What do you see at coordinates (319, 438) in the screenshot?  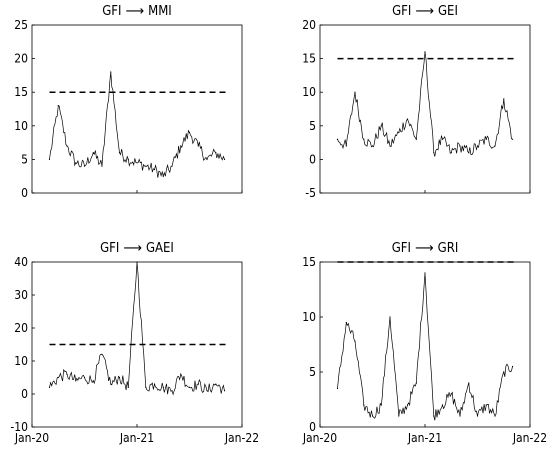 I see `x-tick-label: Jan-20` at bounding box center [319, 438].